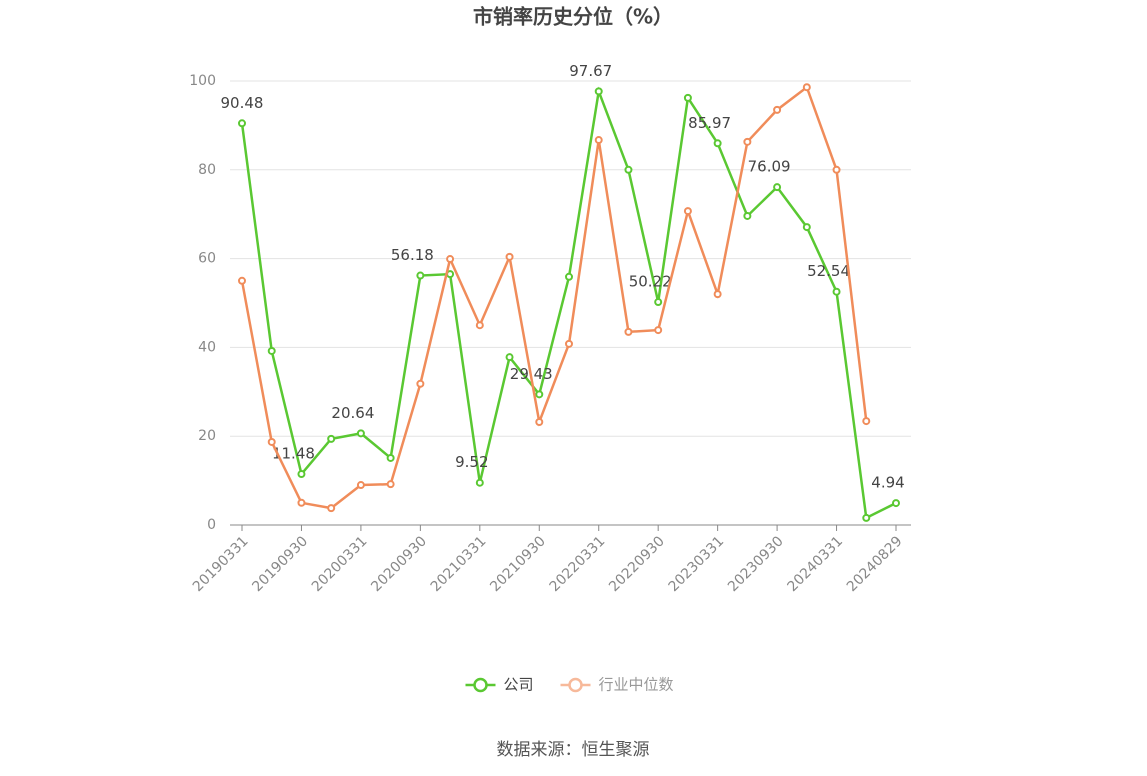 The image size is (1147, 776). What do you see at coordinates (590, 71) in the screenshot?
I see `data-label: 97.67` at bounding box center [590, 71].